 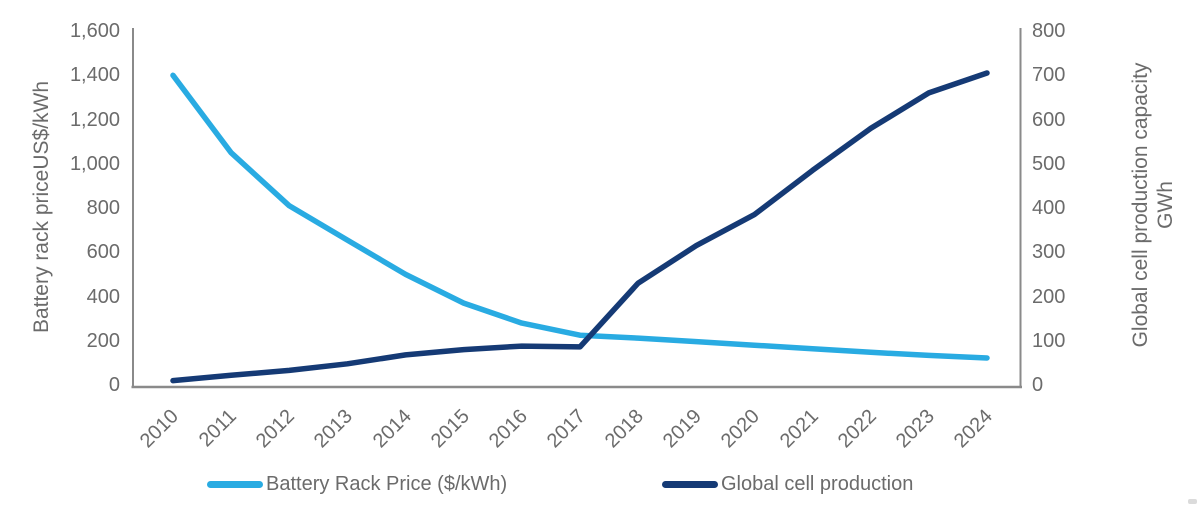 I want to click on right-axis-tick-label: 400, so click(x=1049, y=208).